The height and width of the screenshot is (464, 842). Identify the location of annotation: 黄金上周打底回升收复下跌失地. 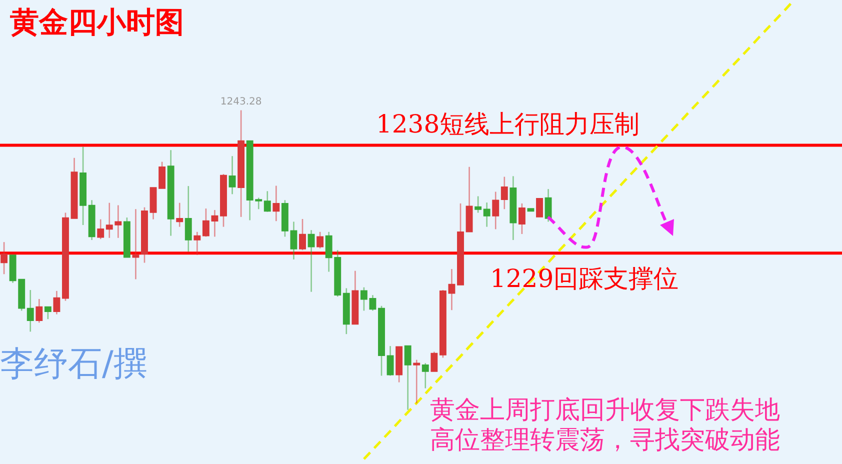
(605, 409).